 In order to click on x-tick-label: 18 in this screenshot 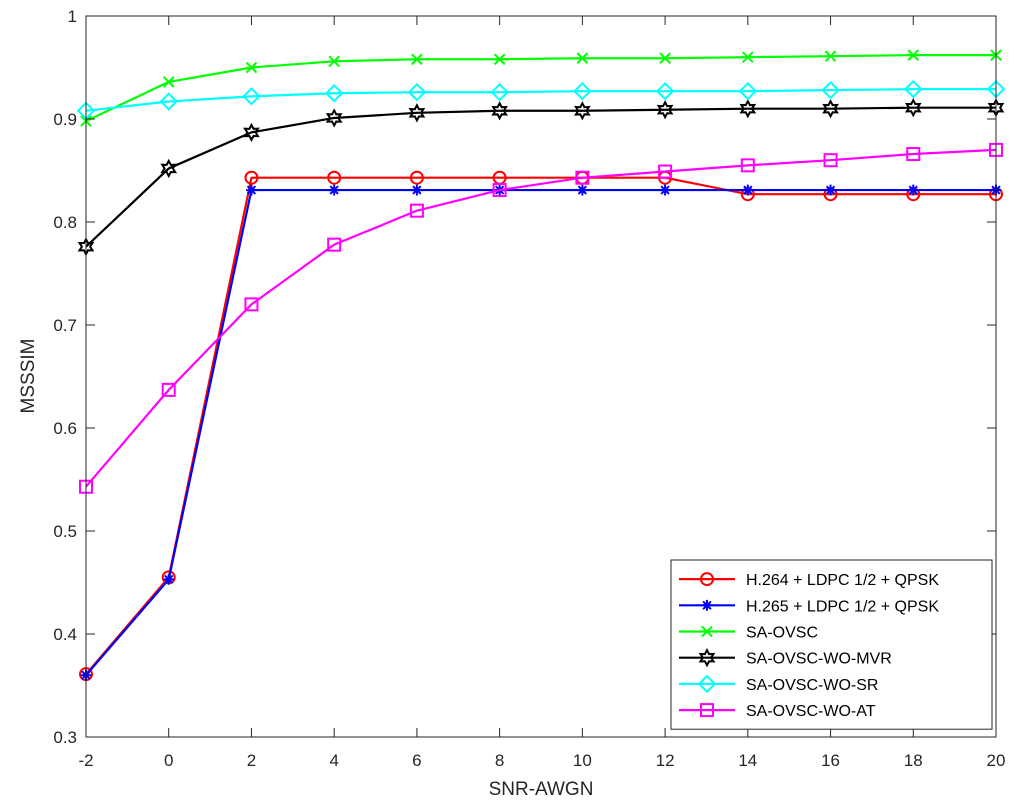, I will do `click(913, 760)`.